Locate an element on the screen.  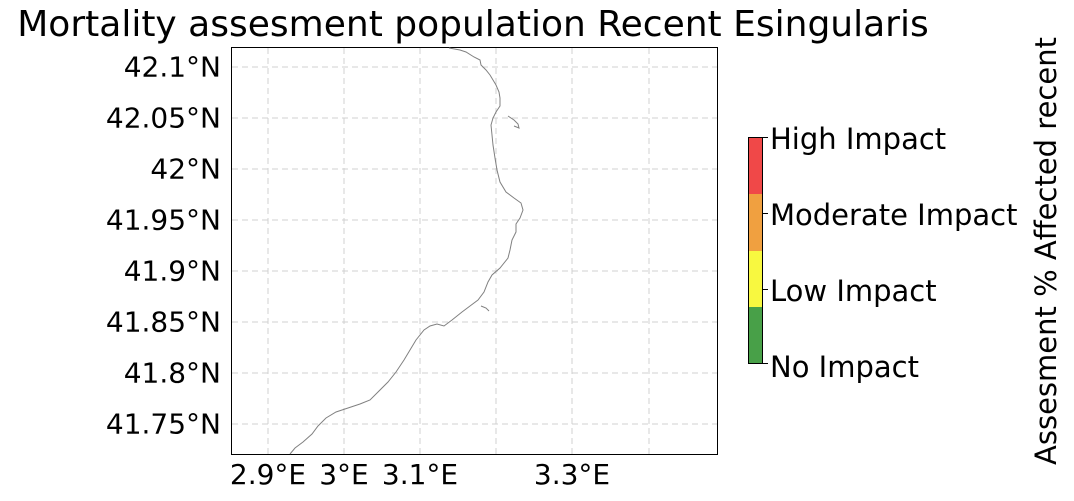
colorbar-segment-high is located at coordinates (755, 166).